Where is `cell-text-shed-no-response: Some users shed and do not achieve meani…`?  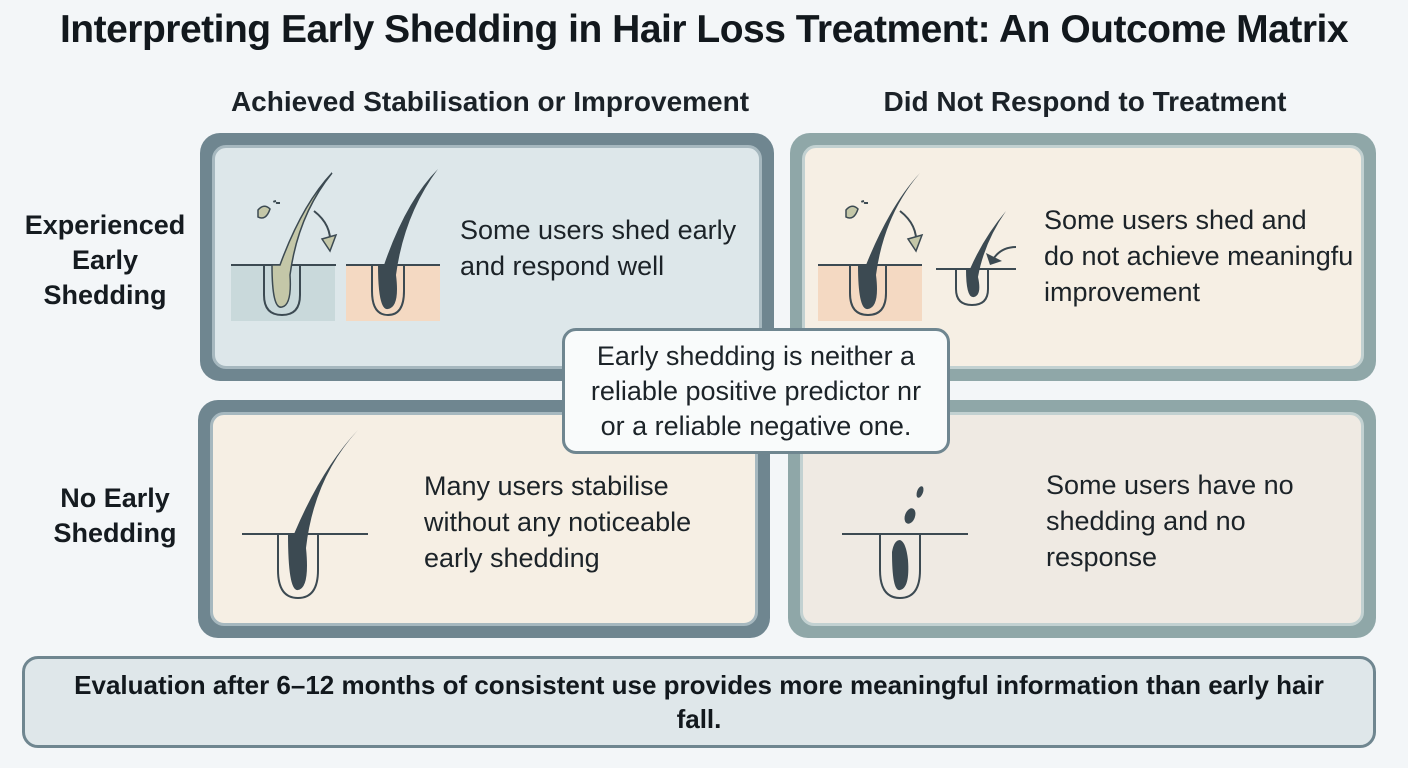 cell-text-shed-no-response: Some users shed and do not achieve meani… is located at coordinates (1199, 256).